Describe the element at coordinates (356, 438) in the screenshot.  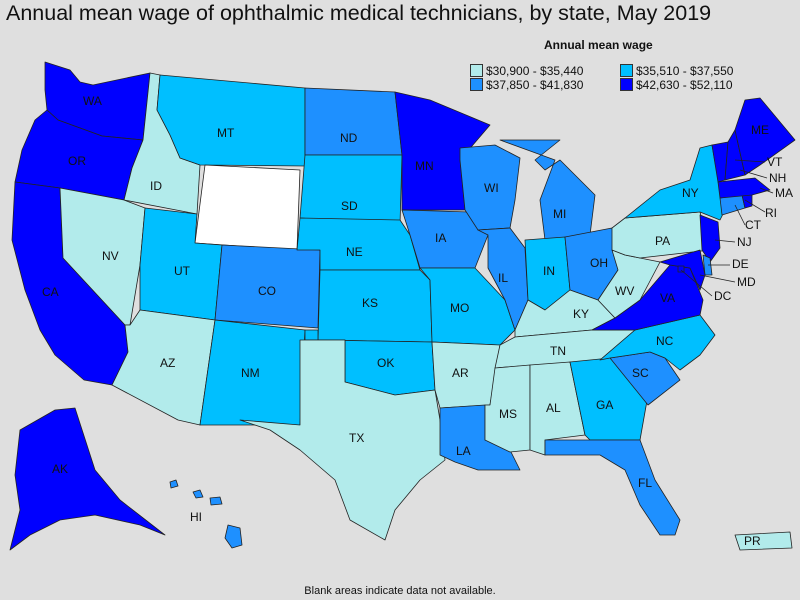
I see `label-tx: TX` at that location.